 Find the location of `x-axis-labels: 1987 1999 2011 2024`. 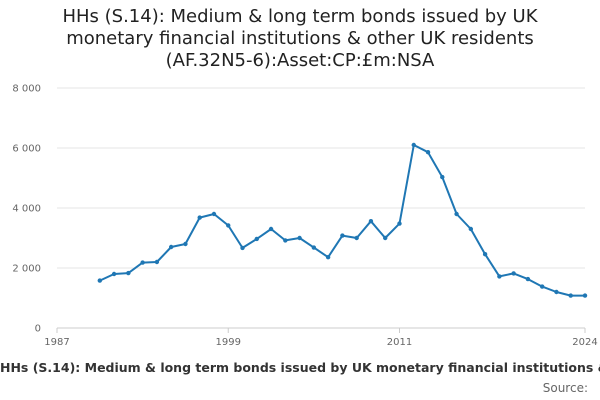

x-axis-labels: 1987 1999 2011 2024 is located at coordinates (320, 342).